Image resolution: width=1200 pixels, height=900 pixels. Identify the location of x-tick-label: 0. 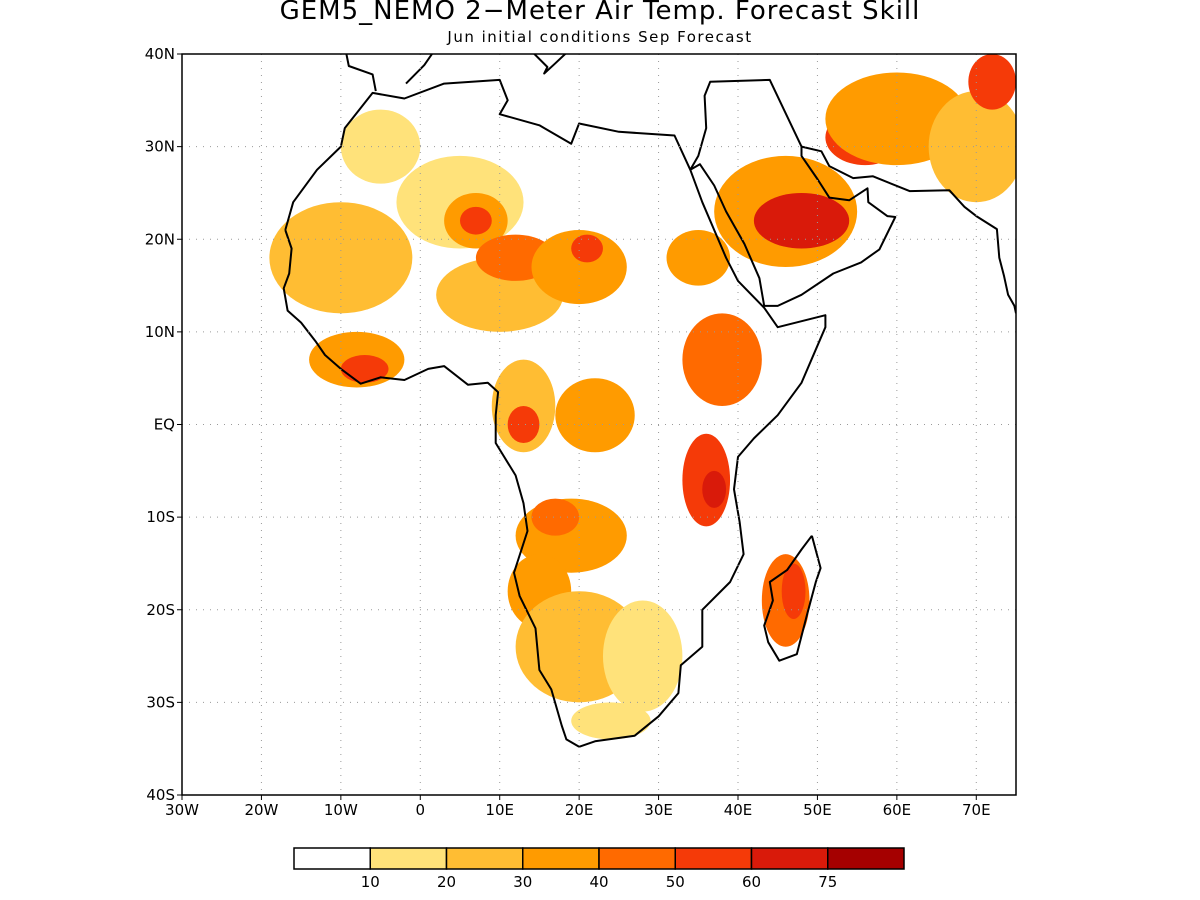
(421, 810).